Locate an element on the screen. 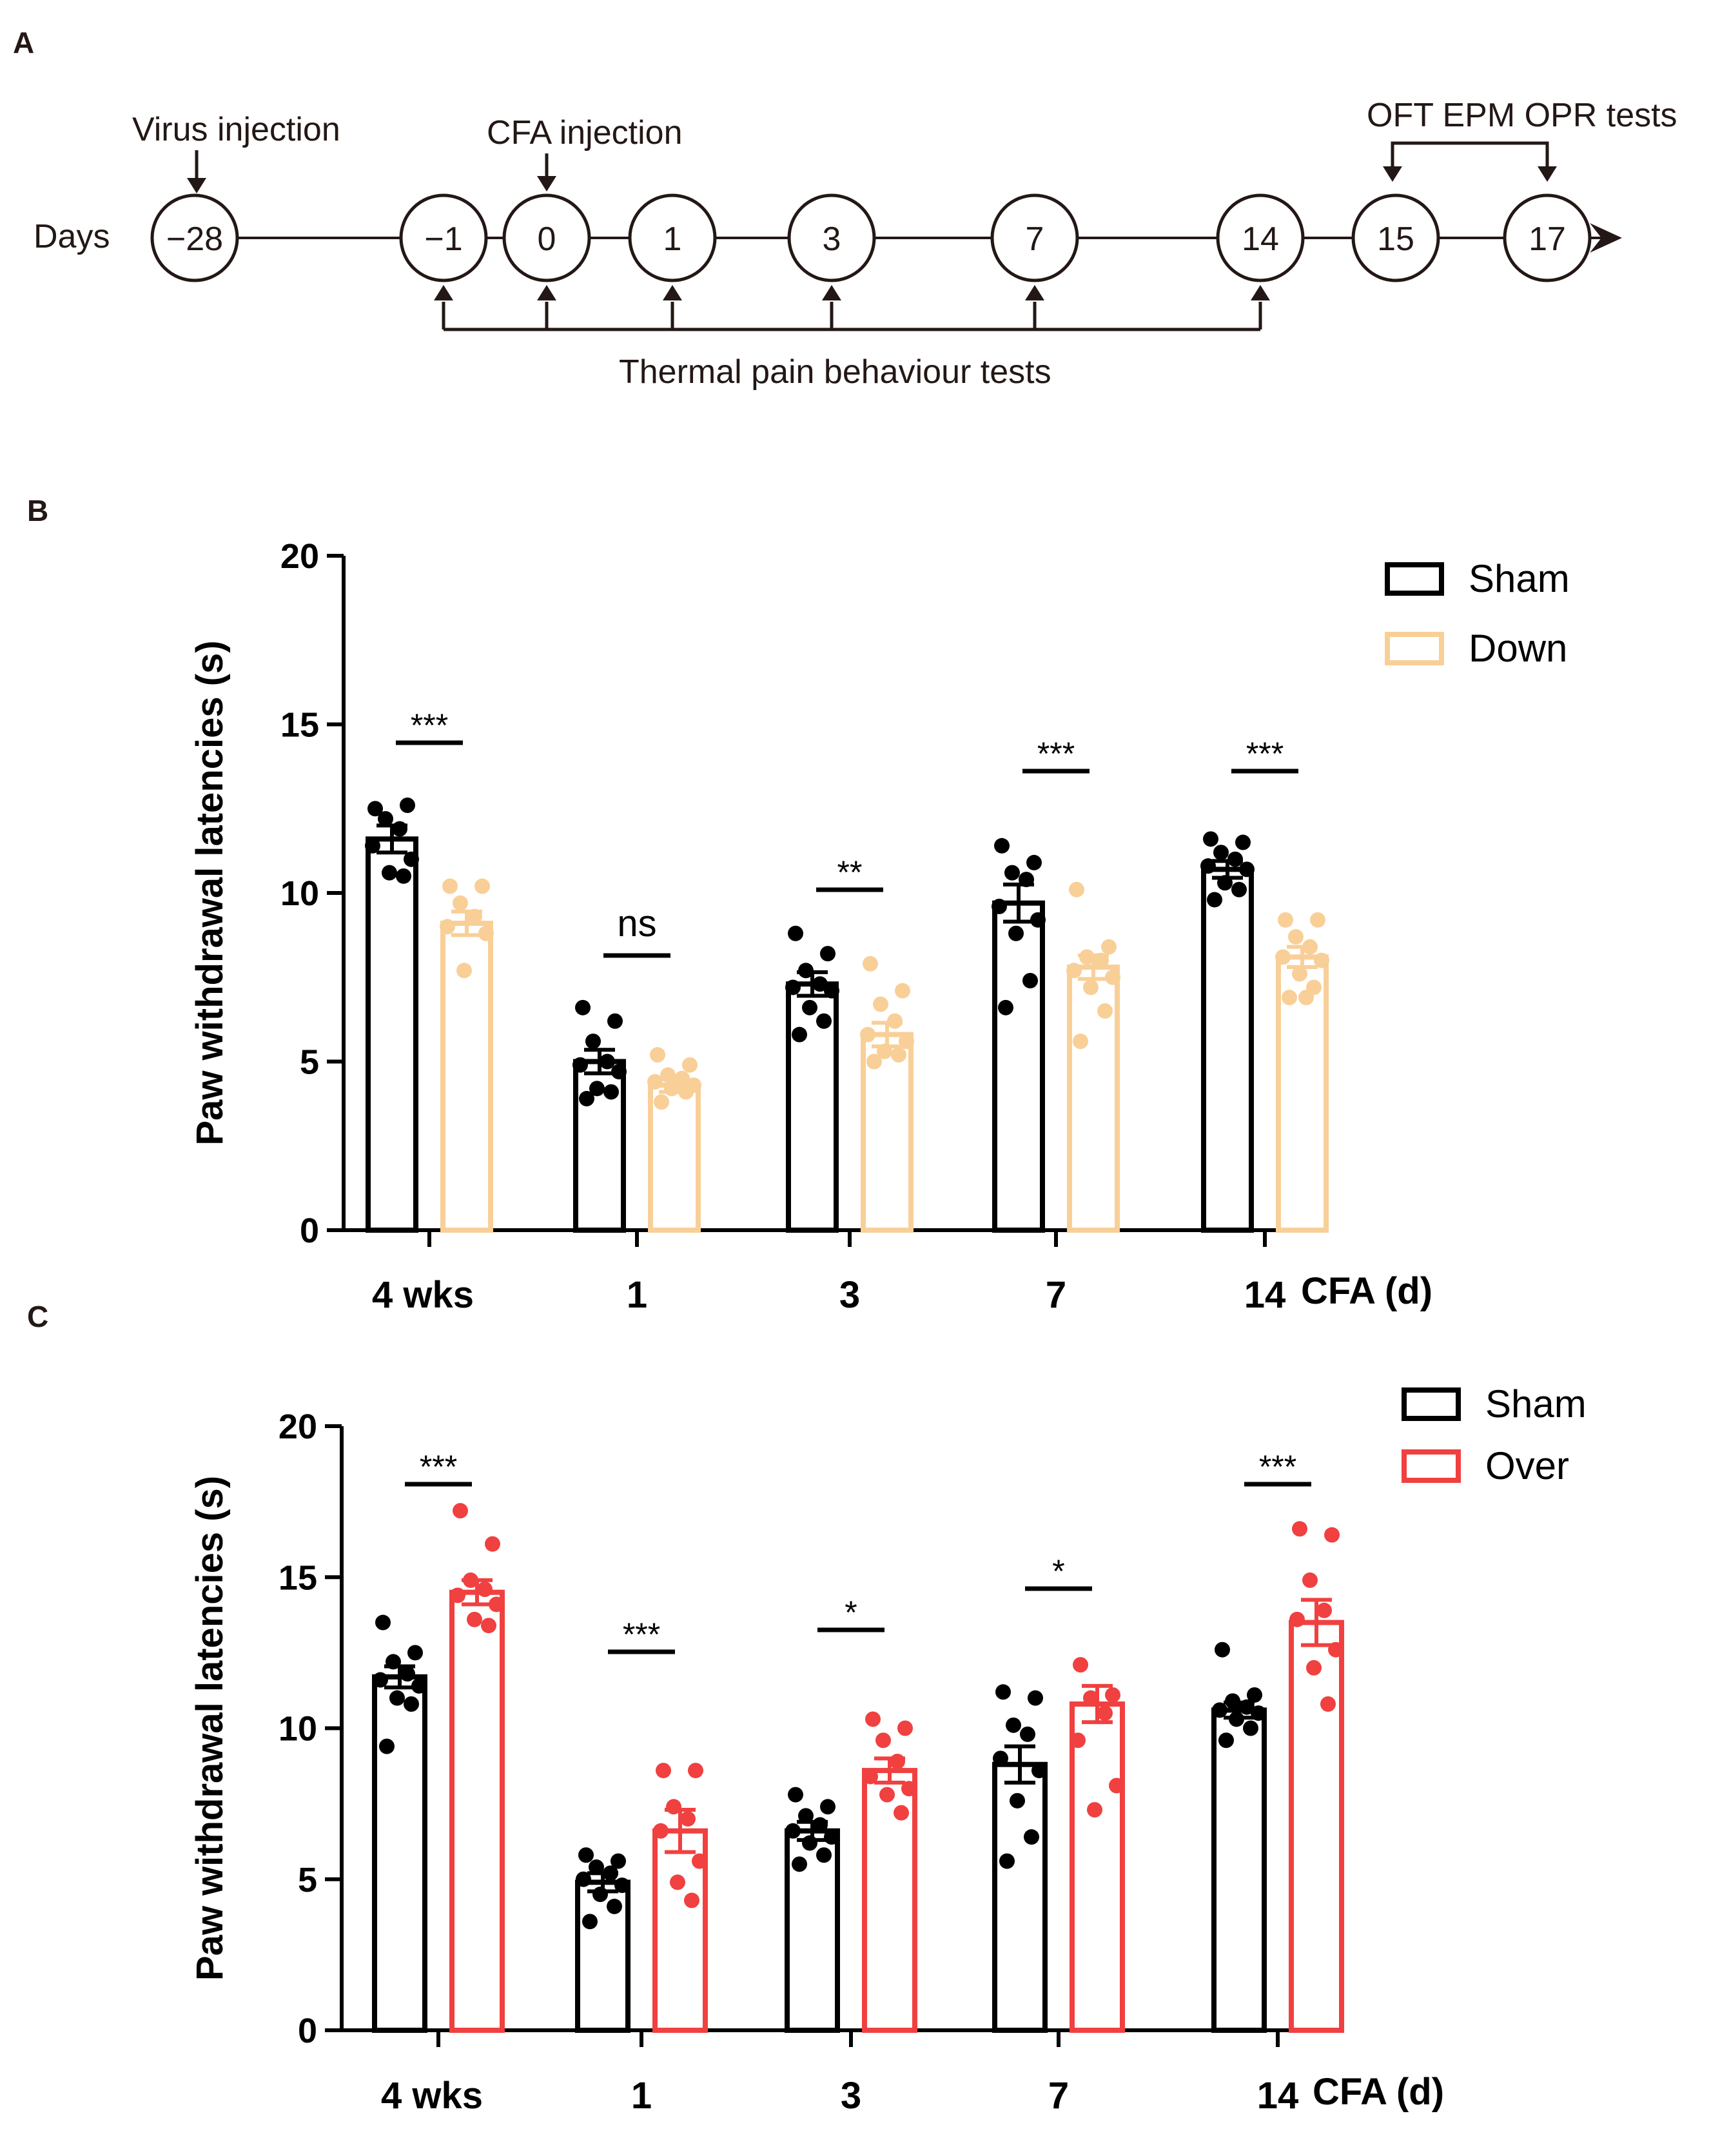 The height and width of the screenshot is (2156, 1720). panel-letter-b: B is located at coordinates (37, 510).